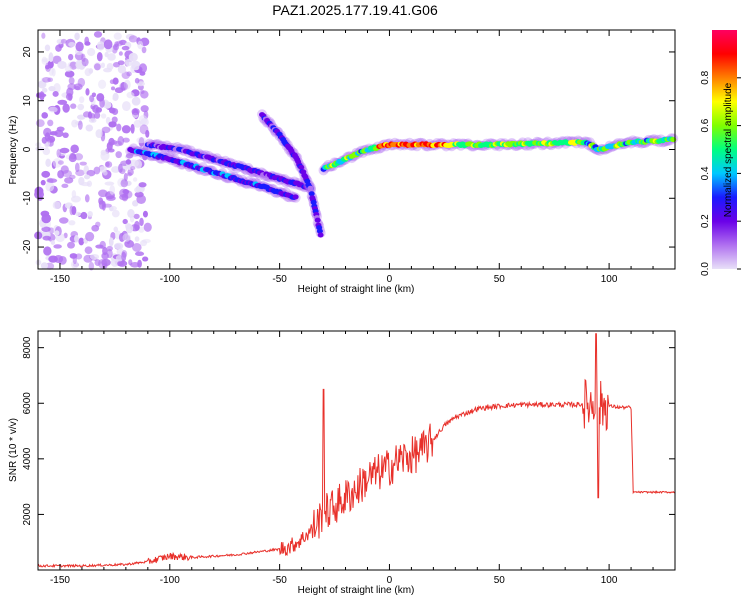 The image size is (750, 600). Describe the element at coordinates (500, 279) in the screenshot. I see `x-tick-label: 50` at that location.